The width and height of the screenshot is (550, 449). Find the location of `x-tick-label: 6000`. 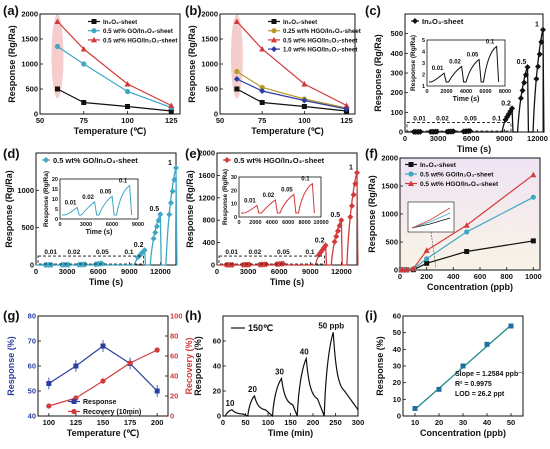

x-tick-label: 6000 is located at coordinates (279, 271).